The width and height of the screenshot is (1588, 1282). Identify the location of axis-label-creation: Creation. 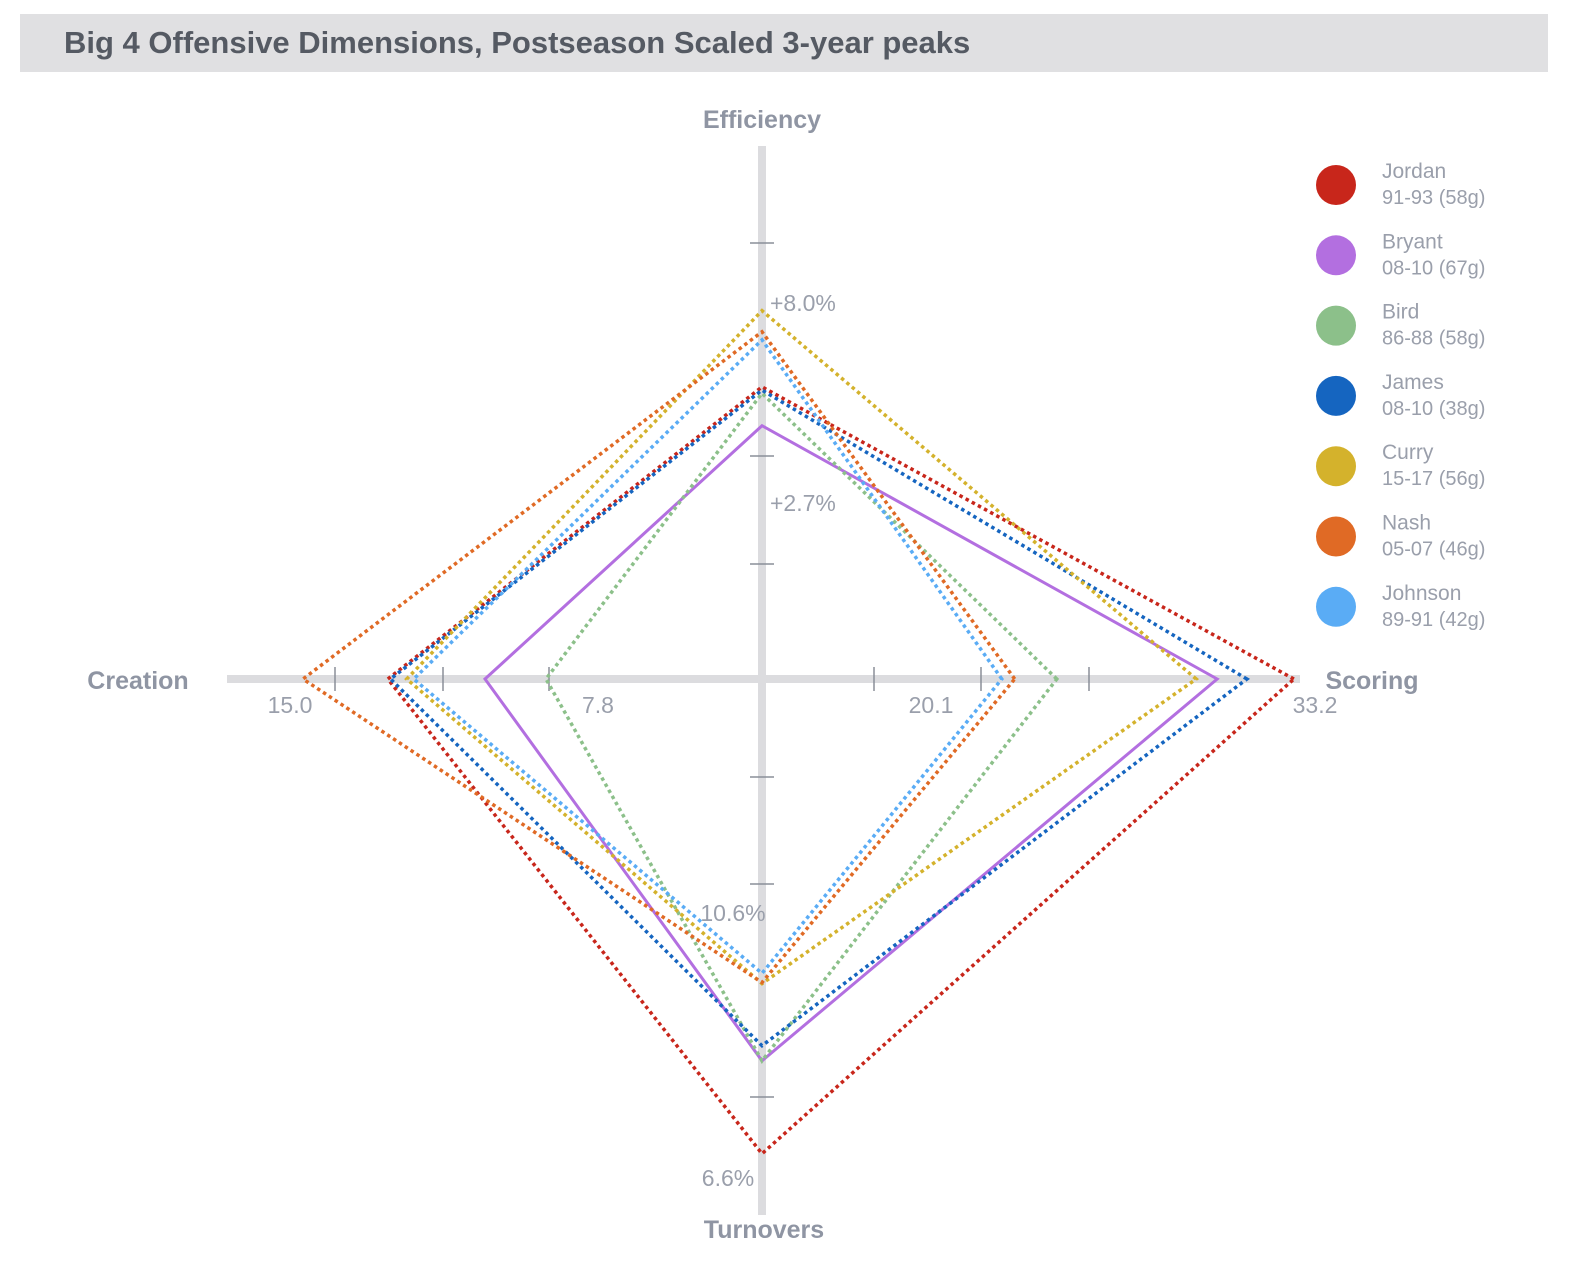
(137, 681).